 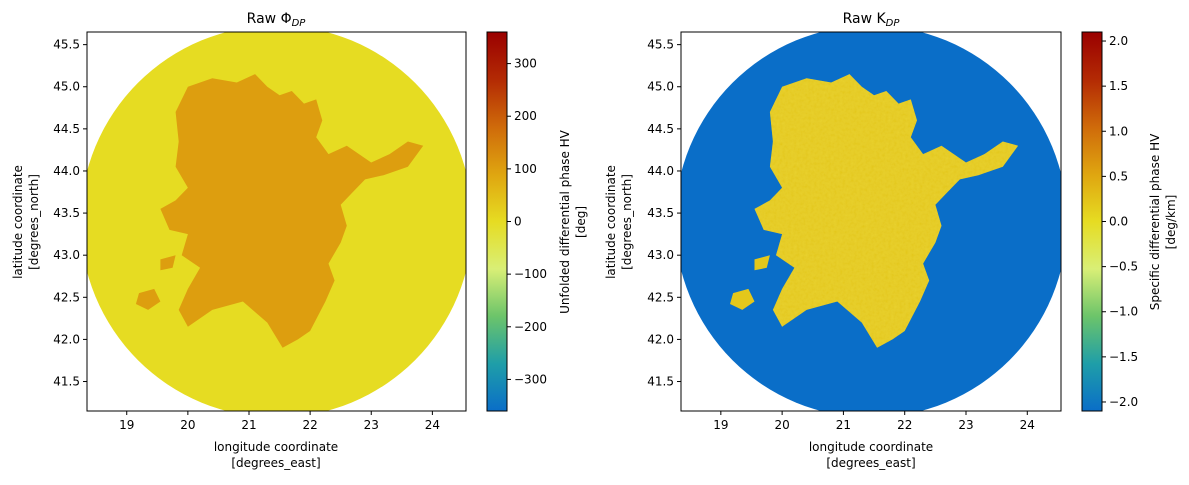 I want to click on colorbar-tick-label: 0, so click(x=518, y=222).